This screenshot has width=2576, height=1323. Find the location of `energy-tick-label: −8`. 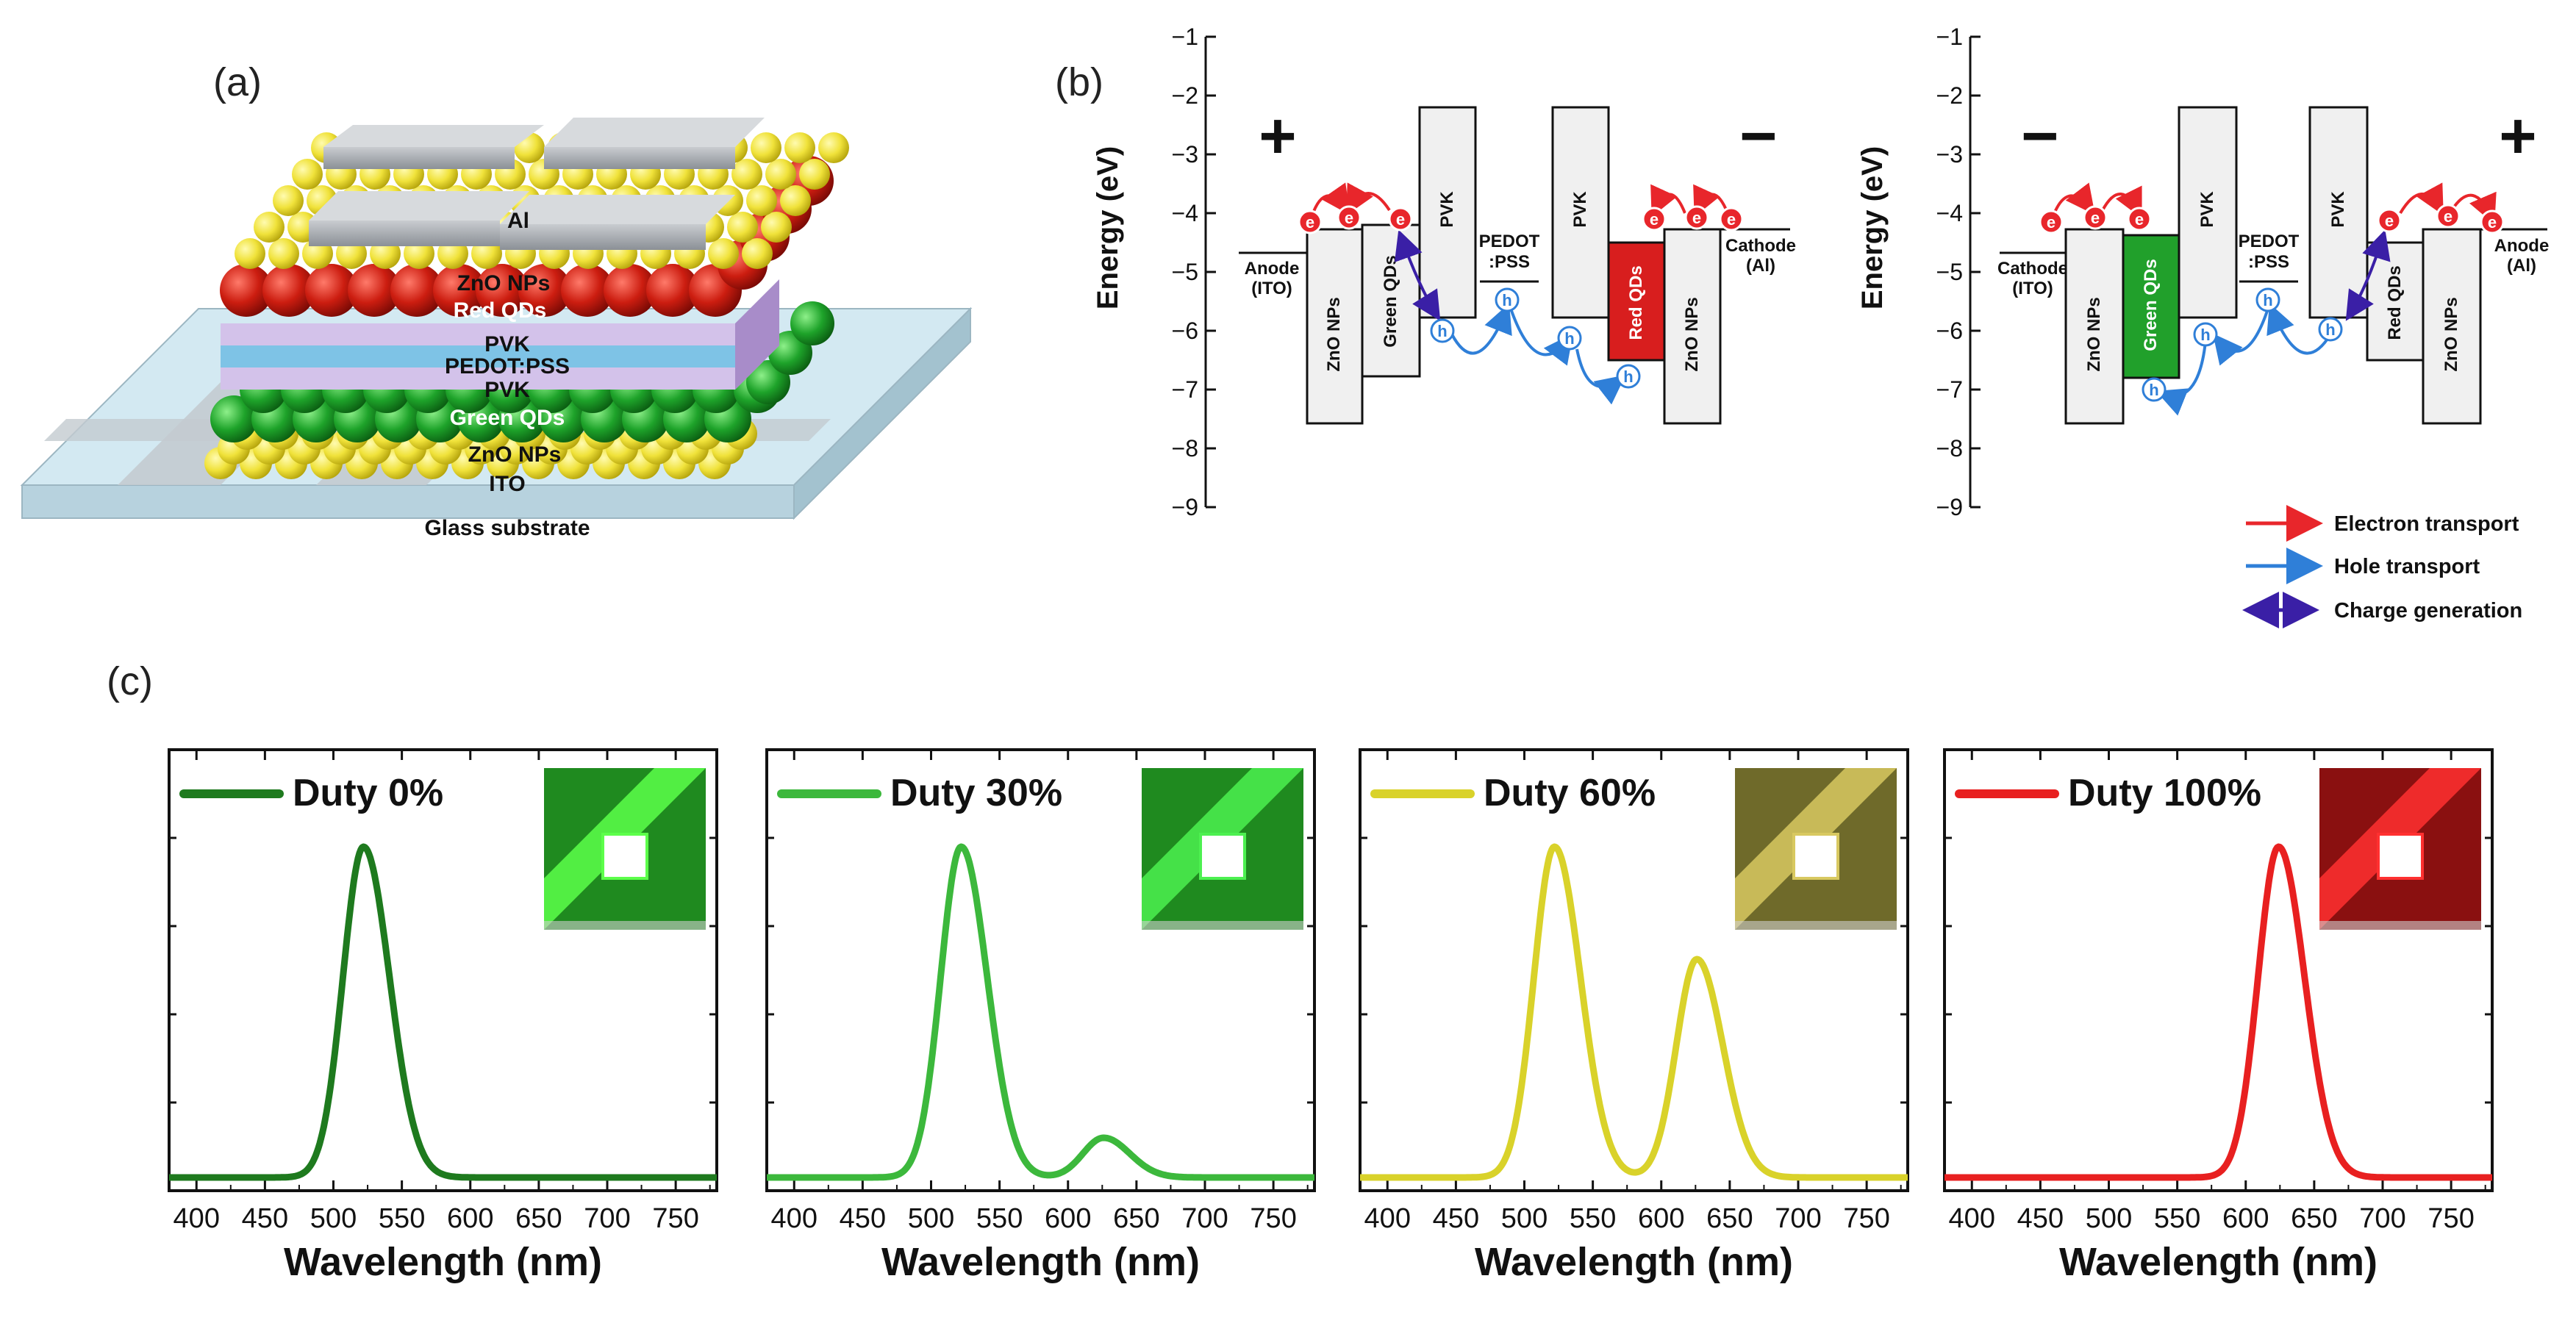

energy-tick-label: −8 is located at coordinates (1185, 448).